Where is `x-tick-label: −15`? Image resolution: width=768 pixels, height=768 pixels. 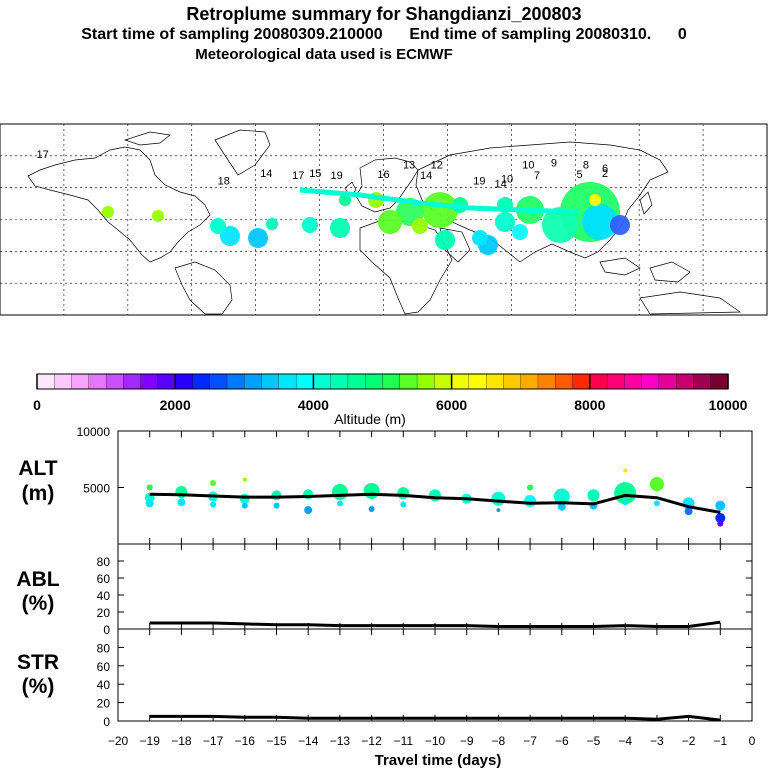
x-tick-label: −15 is located at coordinates (276, 741).